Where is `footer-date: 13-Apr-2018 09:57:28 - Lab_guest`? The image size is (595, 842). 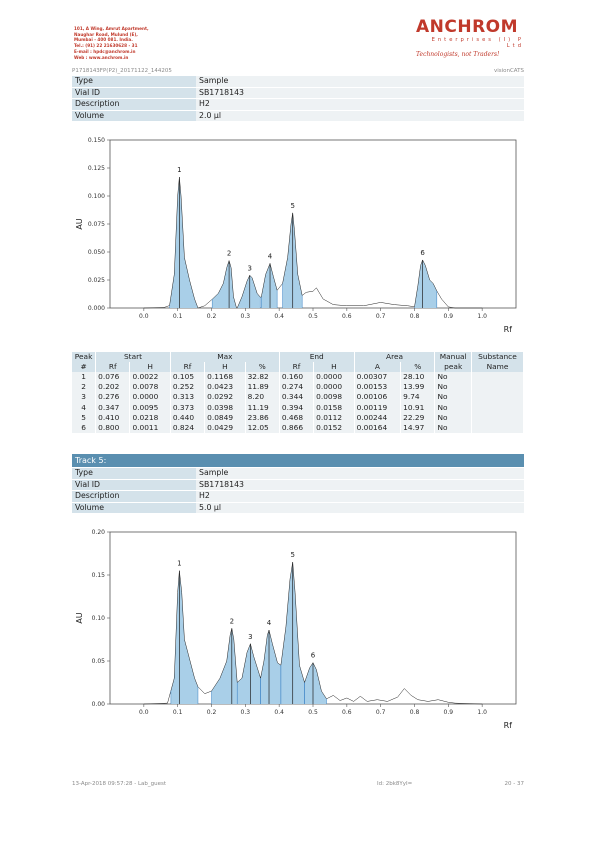 footer-date: 13-Apr-2018 09:57:28 - Lab_guest is located at coordinates (119, 784).